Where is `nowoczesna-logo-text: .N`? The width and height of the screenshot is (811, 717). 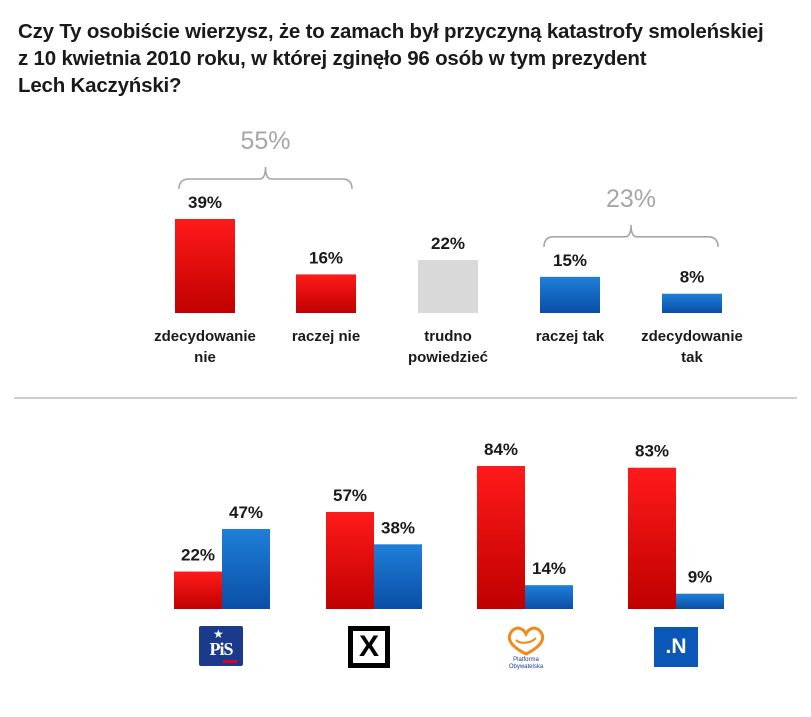 nowoczesna-logo-text: .N is located at coordinates (676, 646).